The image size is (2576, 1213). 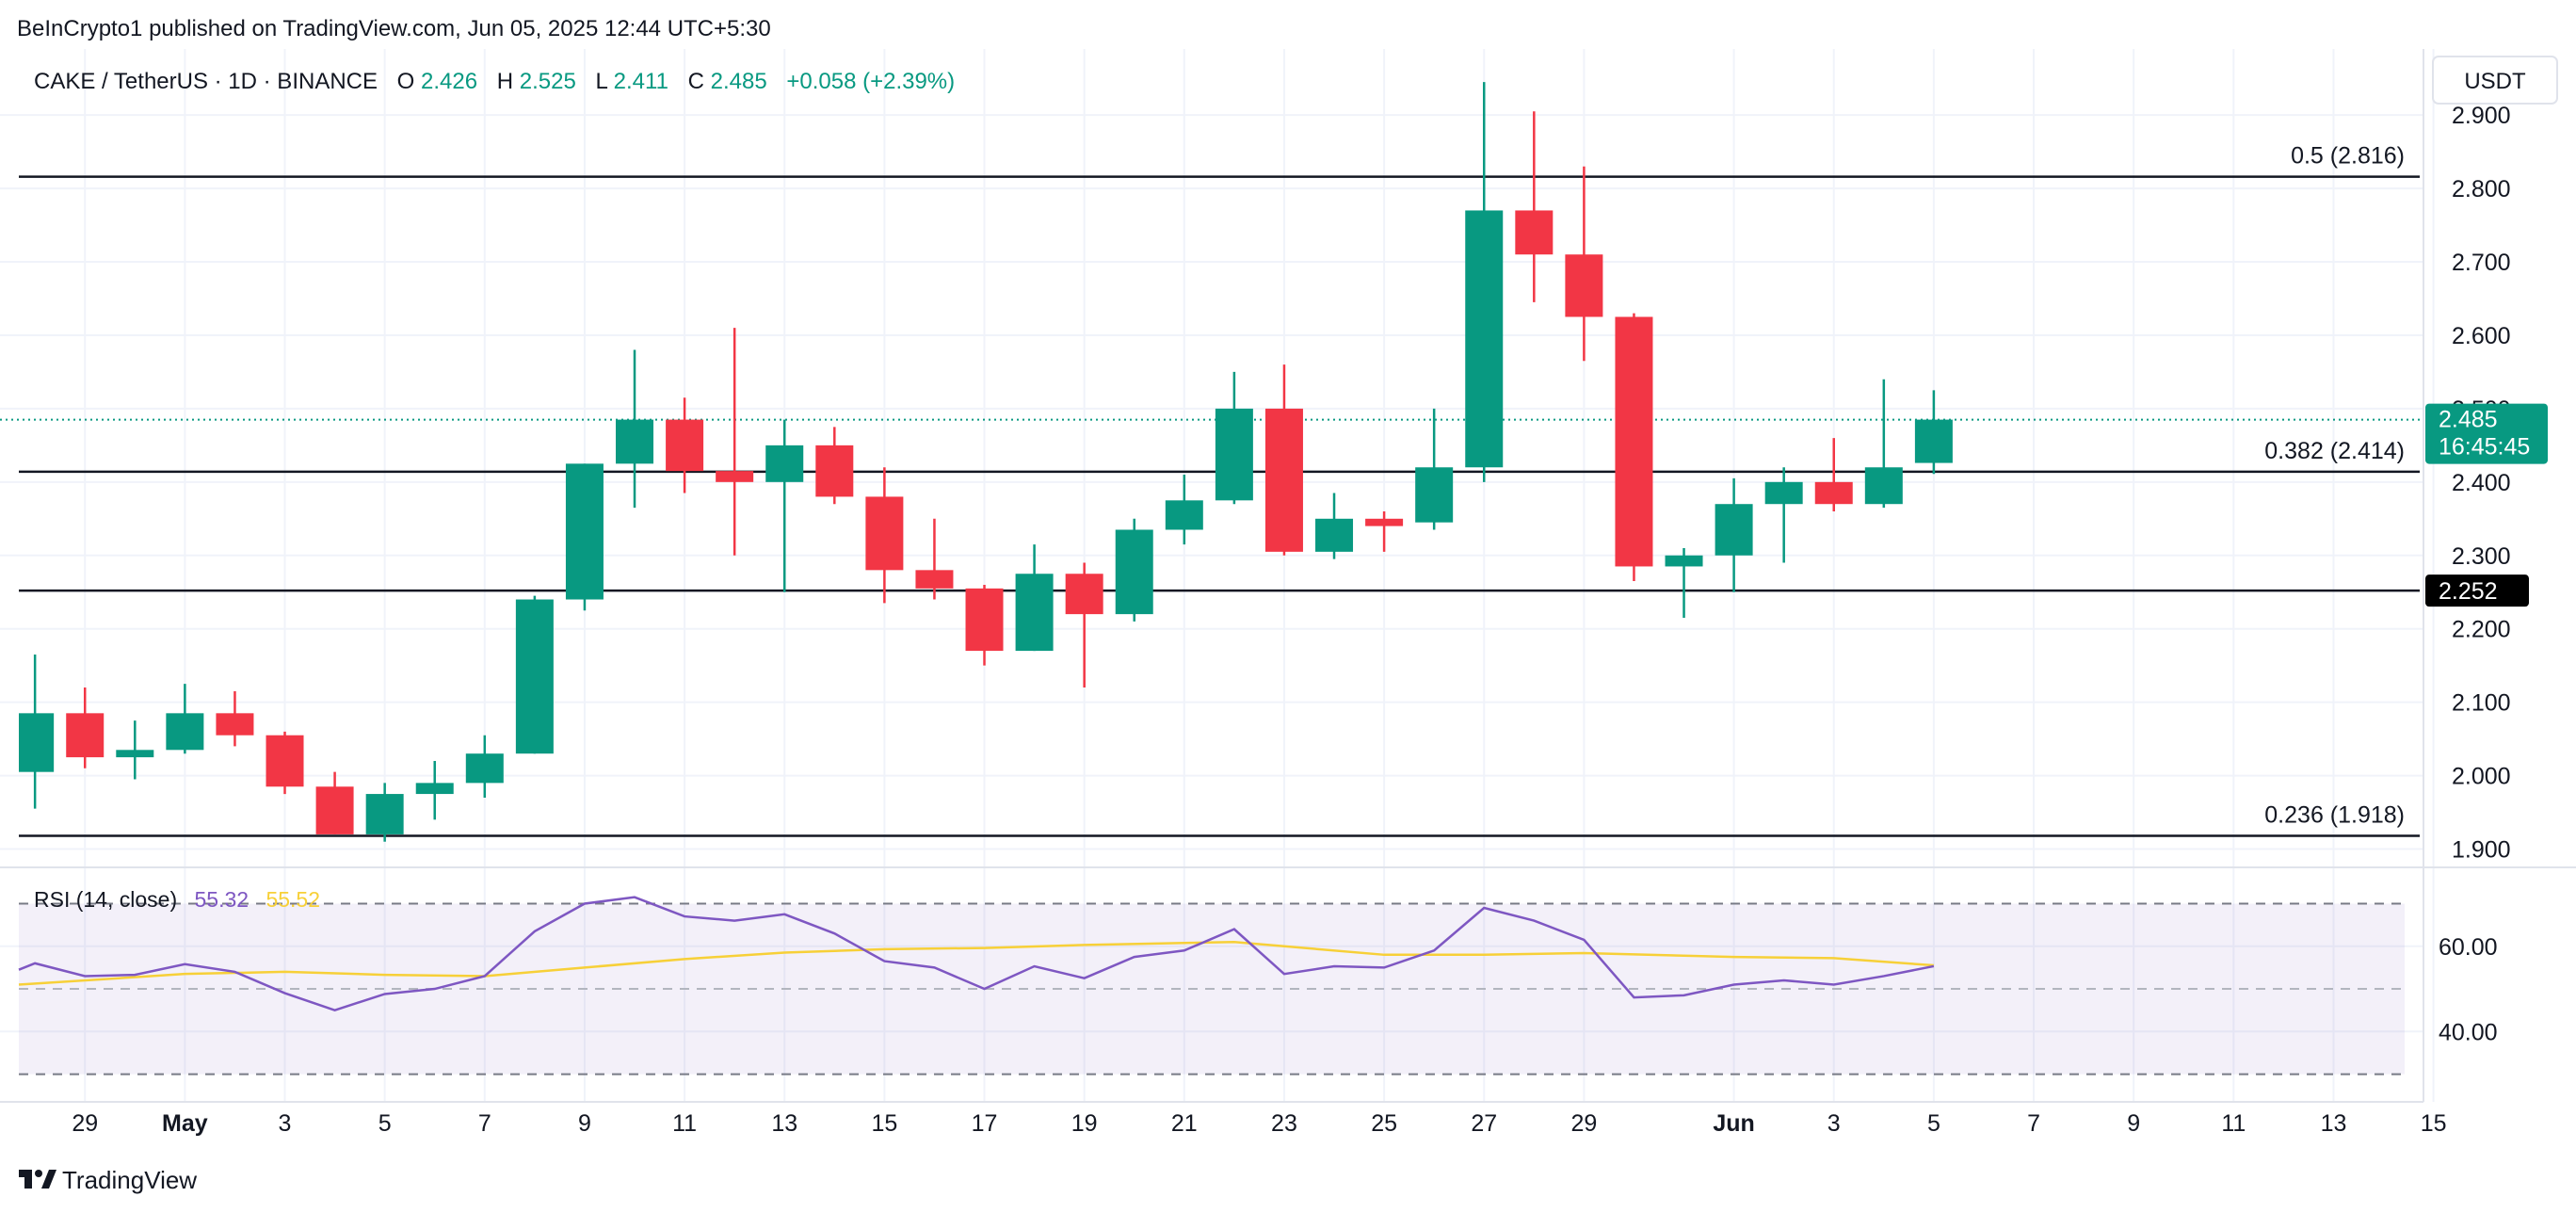 What do you see at coordinates (105, 900) in the screenshot?
I see `rsi-title: RSI (14, close)` at bounding box center [105, 900].